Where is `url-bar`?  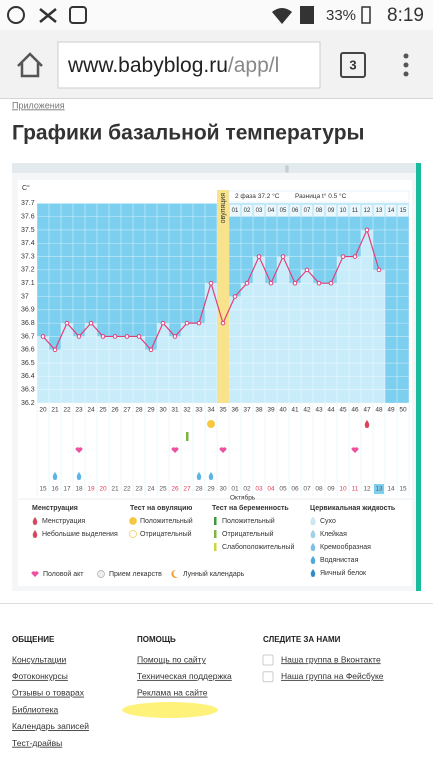 url-bar is located at coordinates (189, 65).